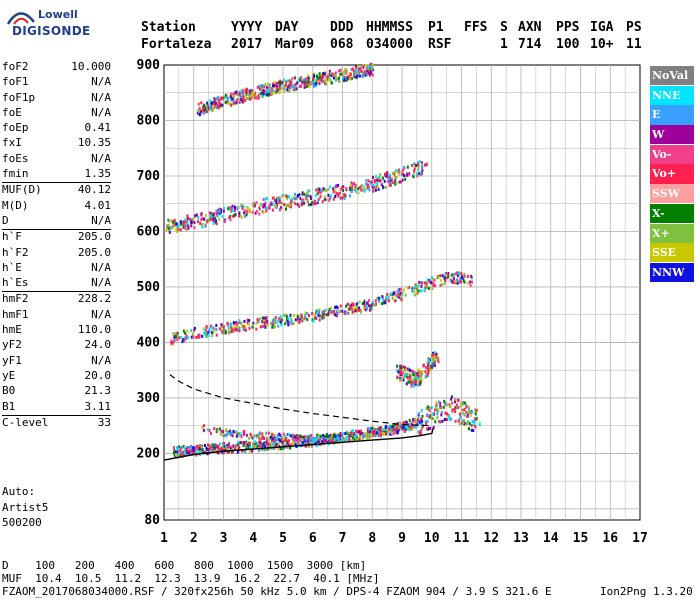 This screenshot has width=700, height=600. Describe the element at coordinates (15, 283) in the screenshot. I see `param-name: h`Es` at that location.